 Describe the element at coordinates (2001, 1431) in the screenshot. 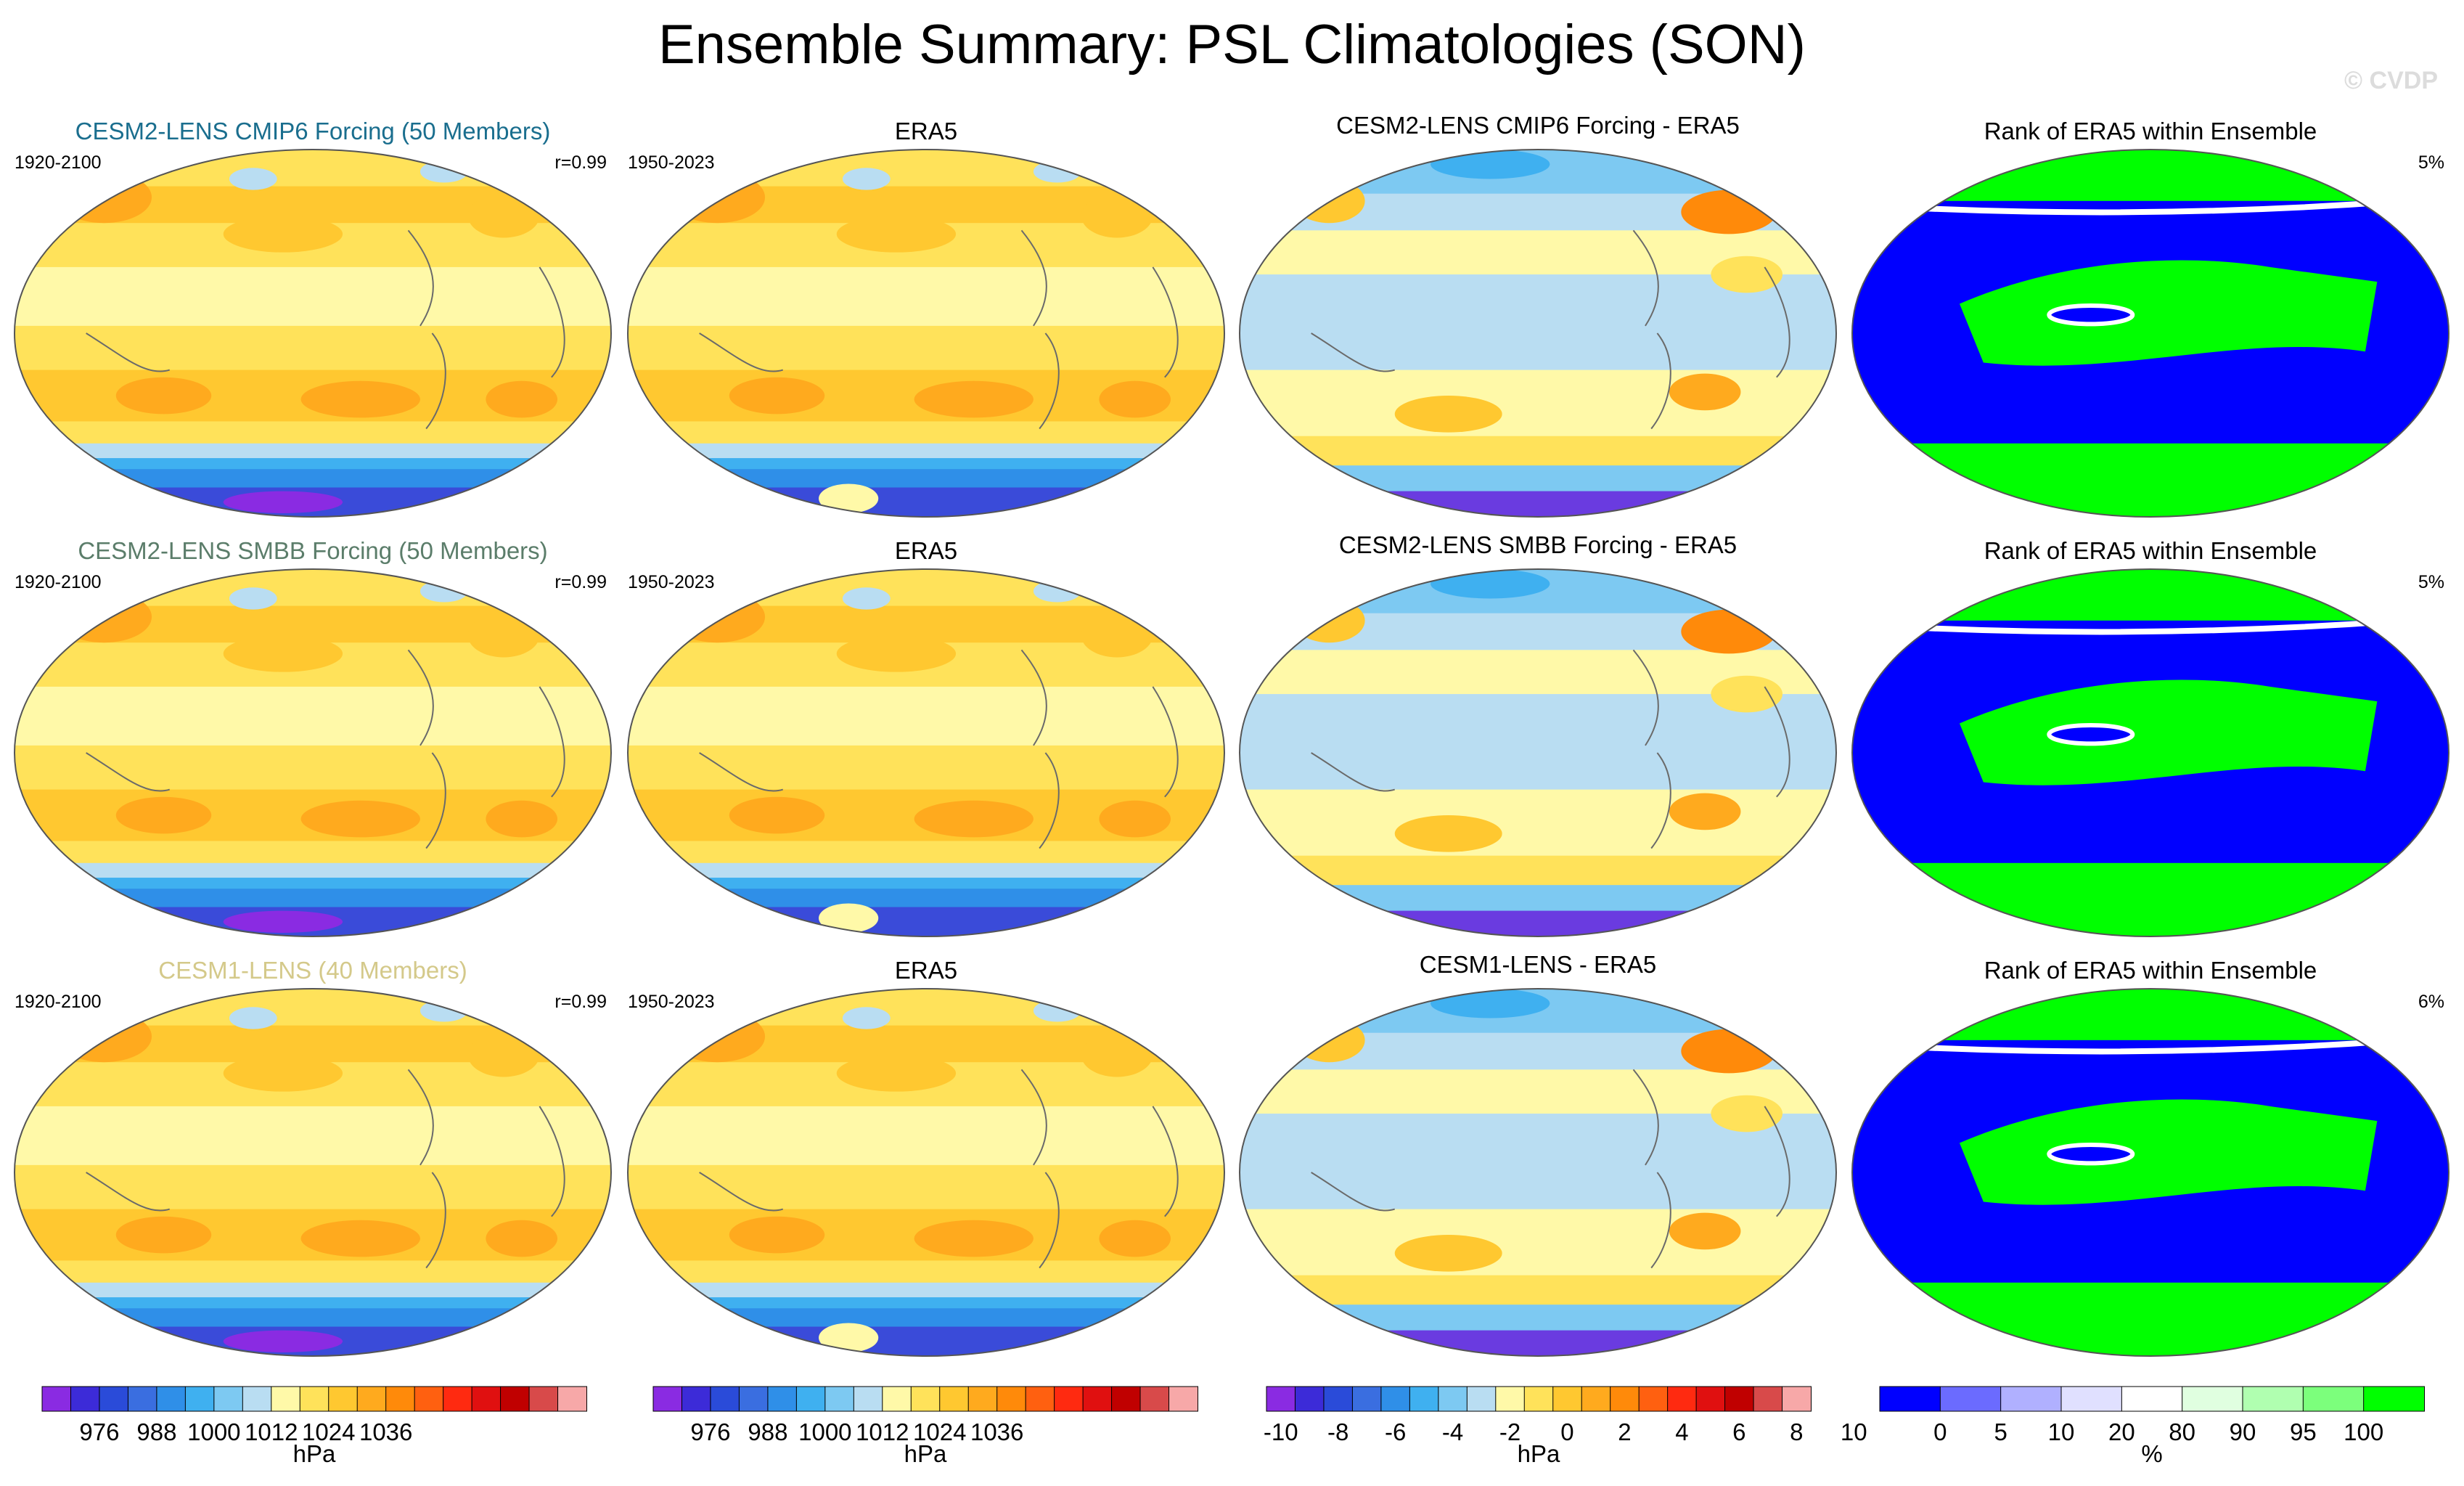

I see `colorbar-tick-label: 5` at that location.